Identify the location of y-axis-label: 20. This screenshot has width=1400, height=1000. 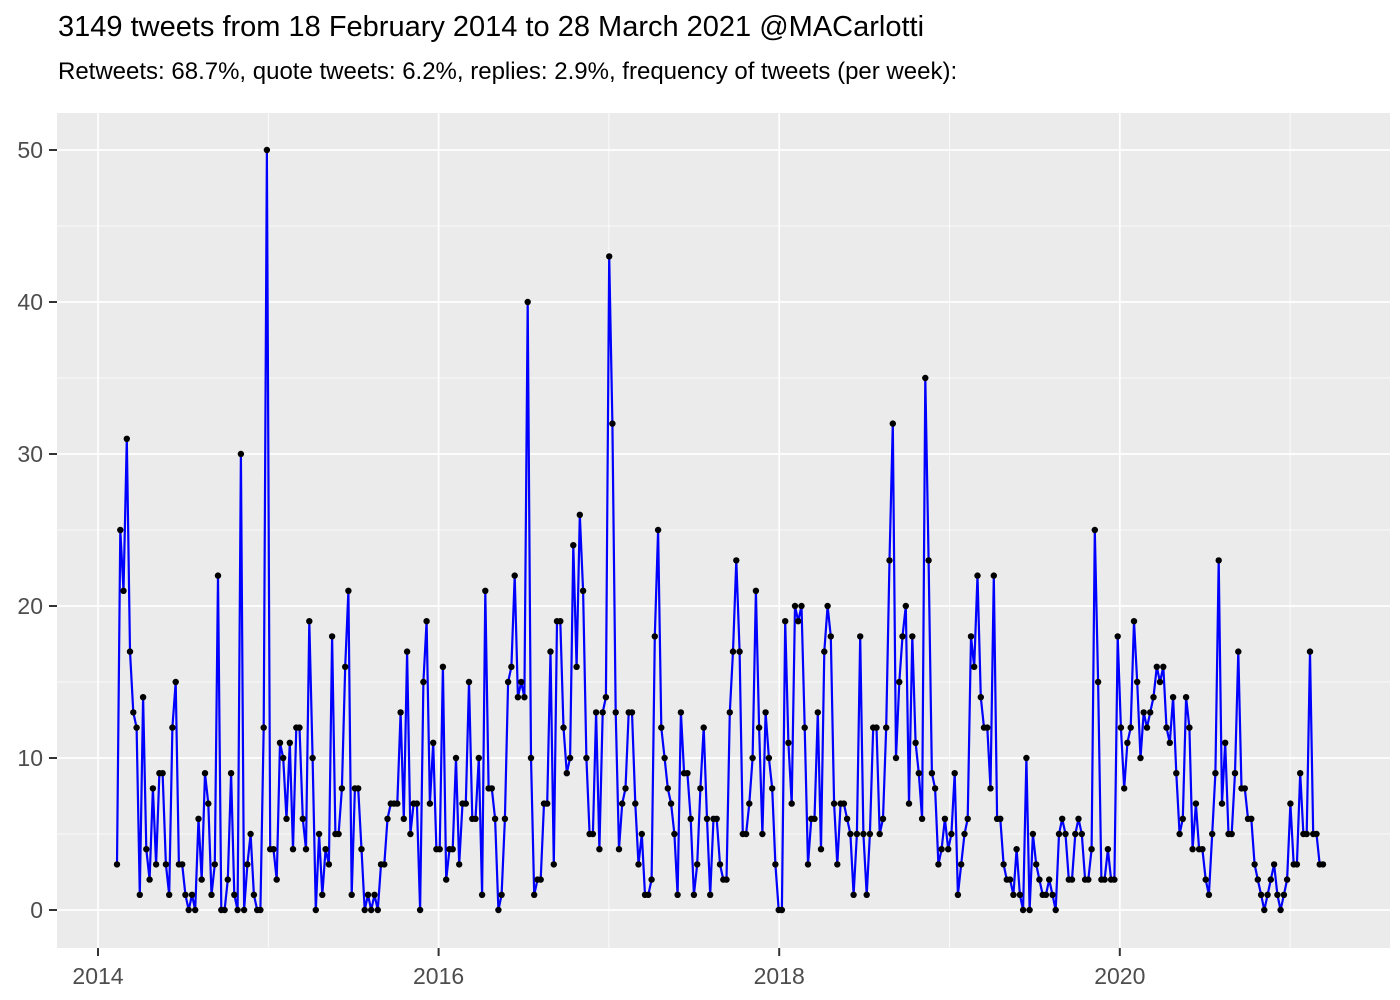
(30, 606).